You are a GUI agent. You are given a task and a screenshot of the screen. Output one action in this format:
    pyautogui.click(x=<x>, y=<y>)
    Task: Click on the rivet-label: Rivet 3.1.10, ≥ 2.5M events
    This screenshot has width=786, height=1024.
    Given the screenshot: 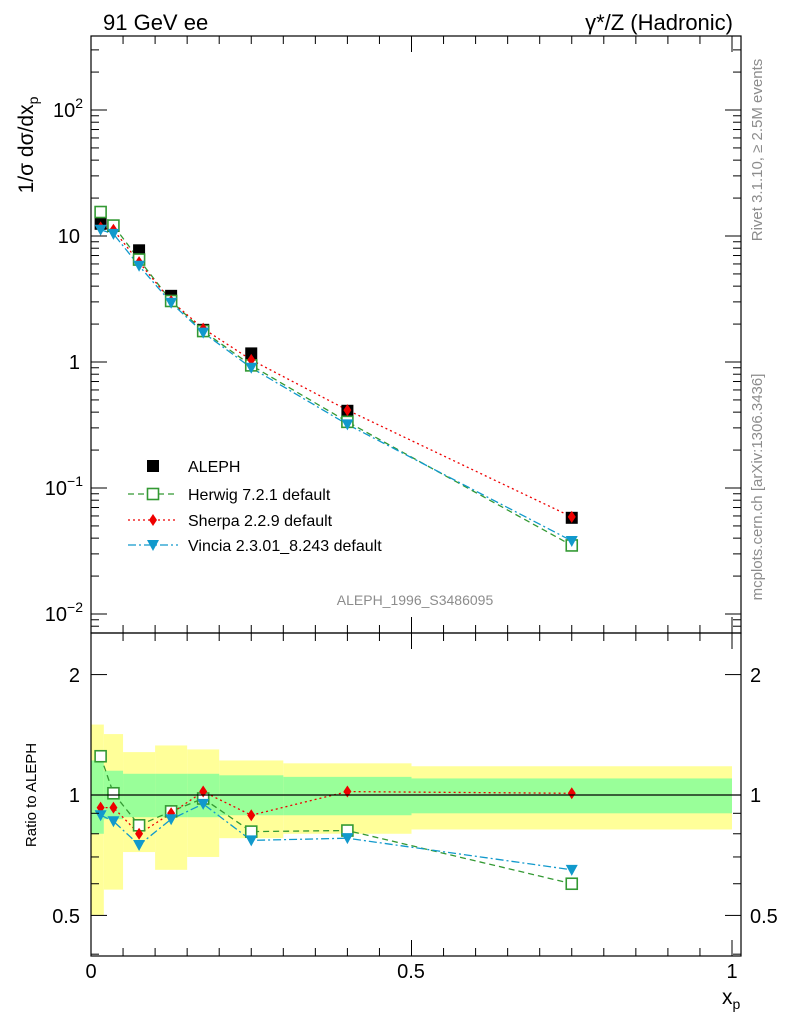 What is the action you would take?
    pyautogui.click(x=757, y=150)
    